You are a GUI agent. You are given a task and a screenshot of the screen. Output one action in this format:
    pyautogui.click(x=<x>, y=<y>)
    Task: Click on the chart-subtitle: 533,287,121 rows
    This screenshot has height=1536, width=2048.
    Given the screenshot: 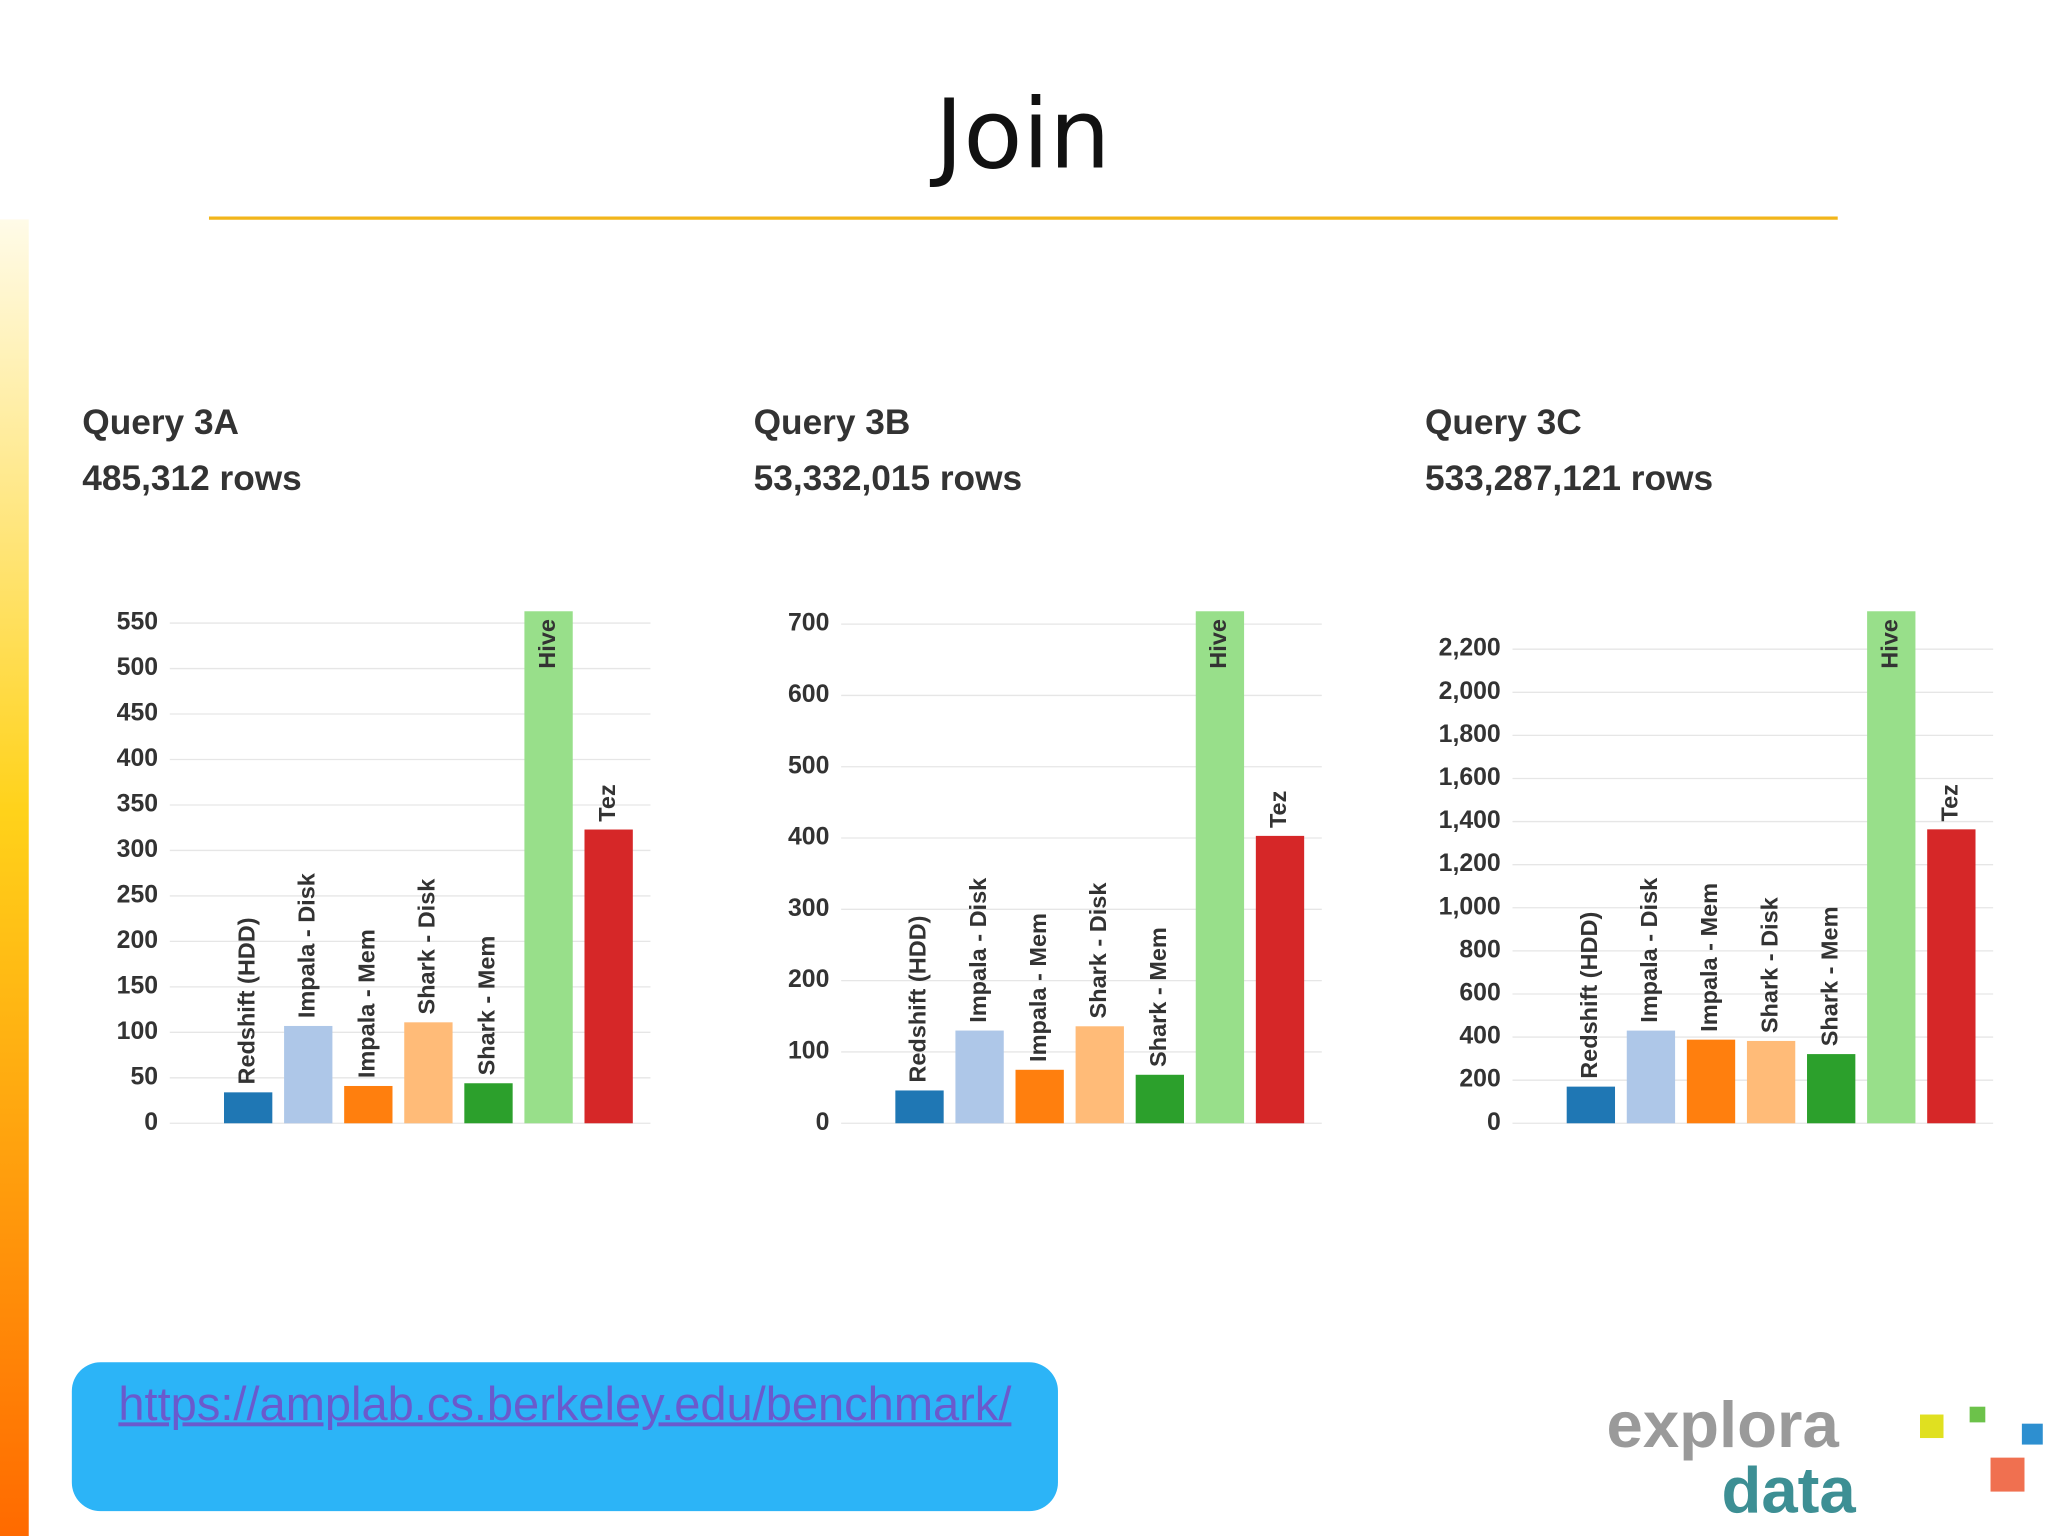 What is the action you would take?
    pyautogui.click(x=1569, y=478)
    